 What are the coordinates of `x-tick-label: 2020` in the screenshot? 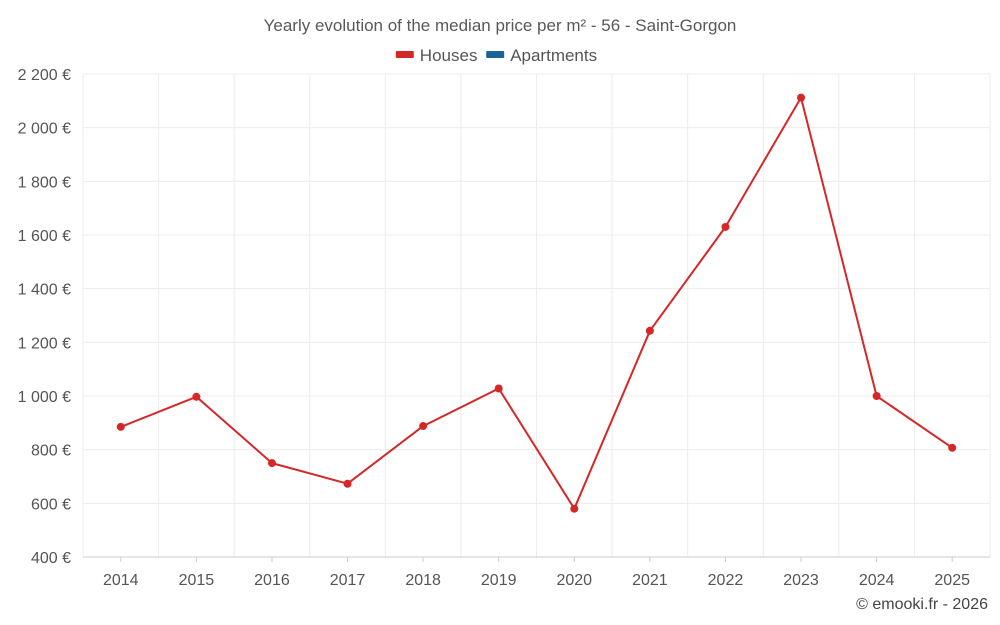 It's located at (574, 580).